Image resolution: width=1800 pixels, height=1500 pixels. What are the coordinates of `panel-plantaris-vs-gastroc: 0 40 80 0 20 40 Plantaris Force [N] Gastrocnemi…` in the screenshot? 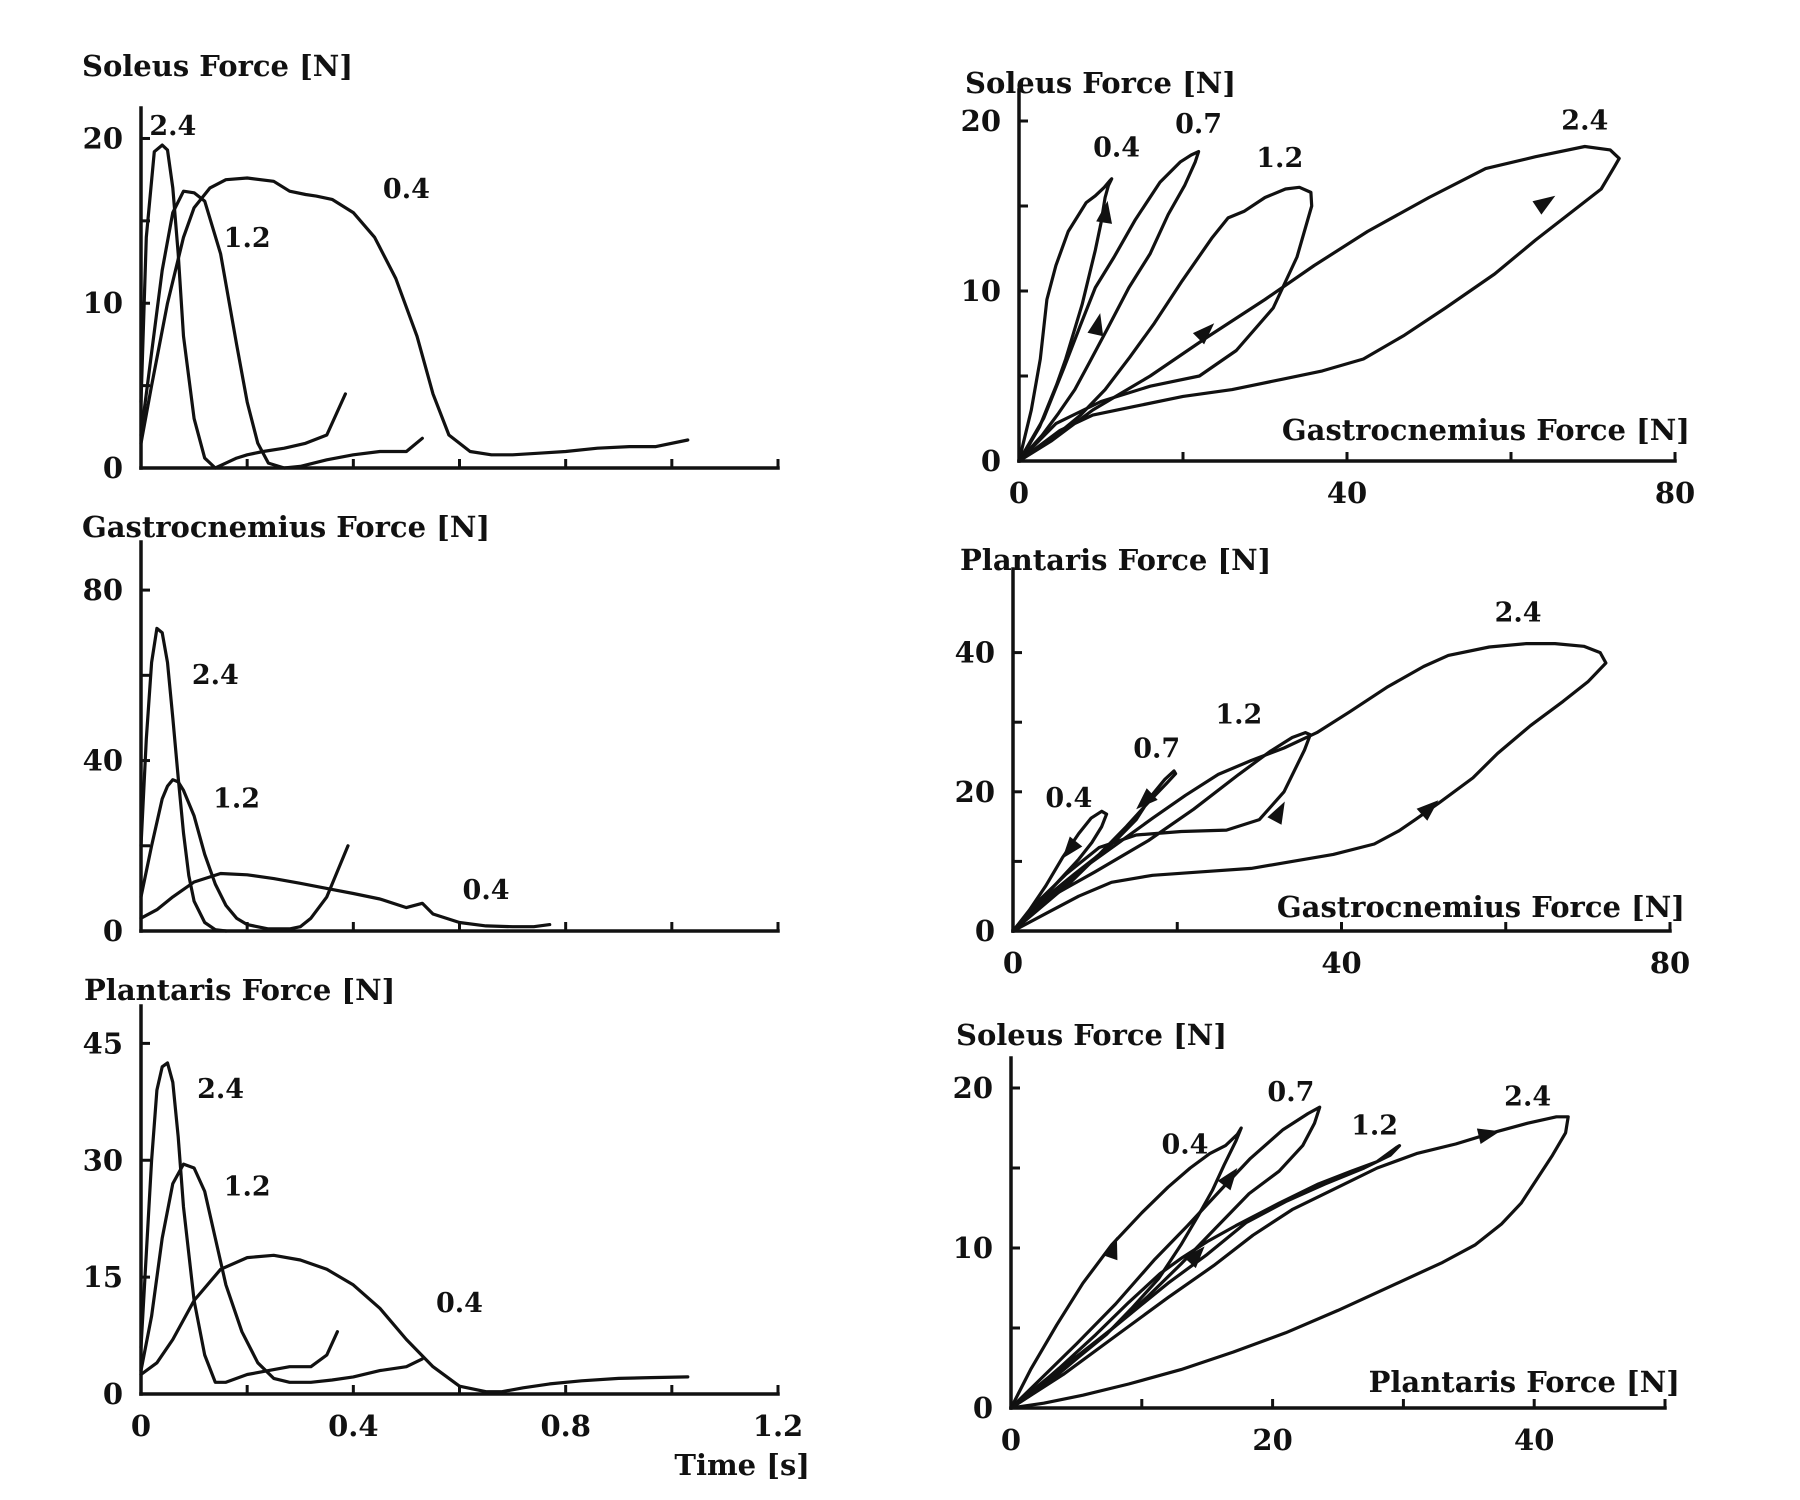 It's located at (1323, 761).